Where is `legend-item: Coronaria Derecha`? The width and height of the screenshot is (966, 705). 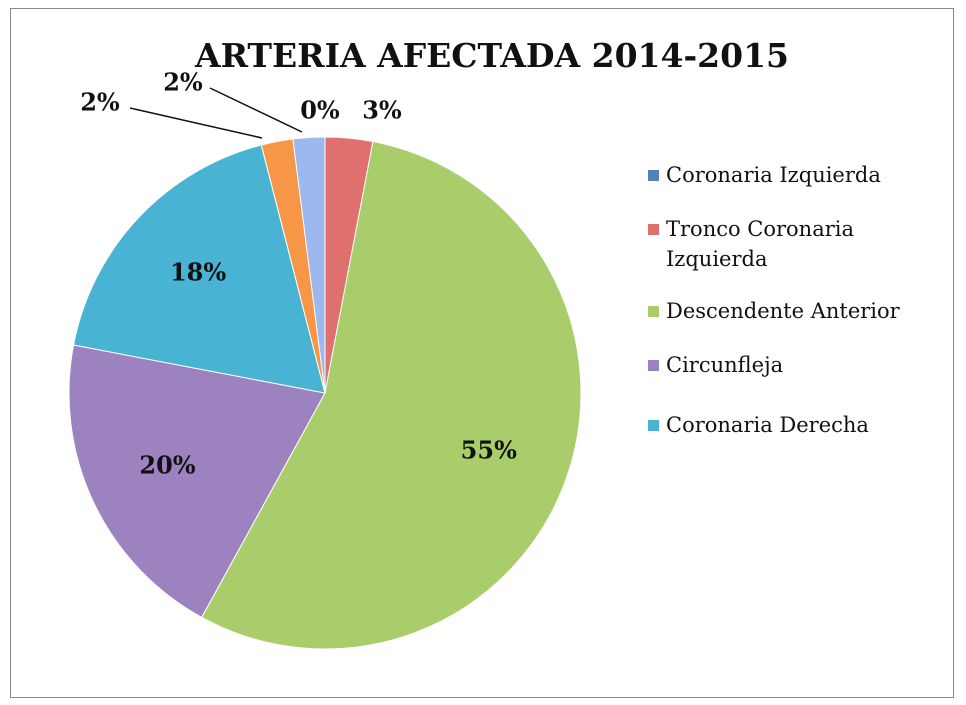 legend-item: Coronaria Derecha is located at coordinates (783, 425).